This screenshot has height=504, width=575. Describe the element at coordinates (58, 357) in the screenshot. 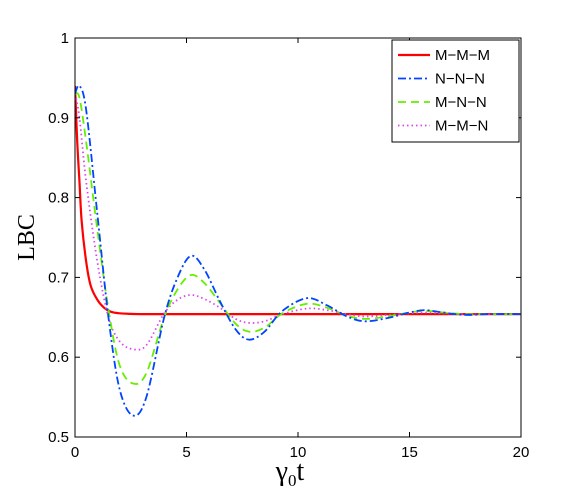

I see `y-tick-label: 0.6` at that location.